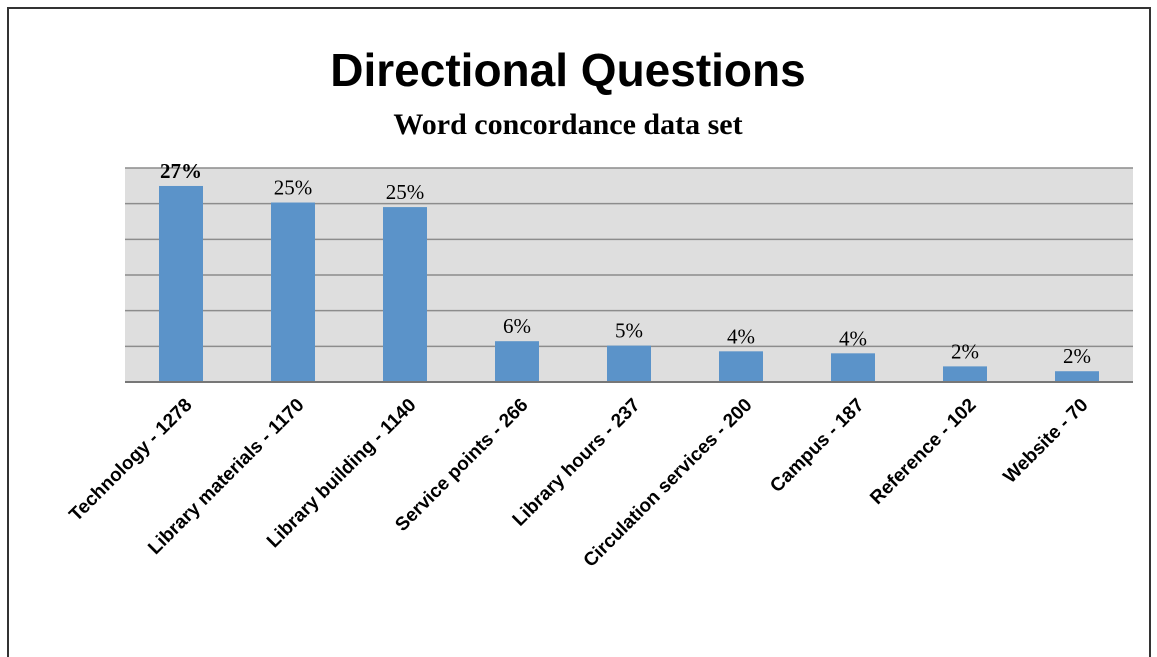 The image size is (1157, 657). What do you see at coordinates (567, 70) in the screenshot?
I see `chart-title: Directional Questions` at bounding box center [567, 70].